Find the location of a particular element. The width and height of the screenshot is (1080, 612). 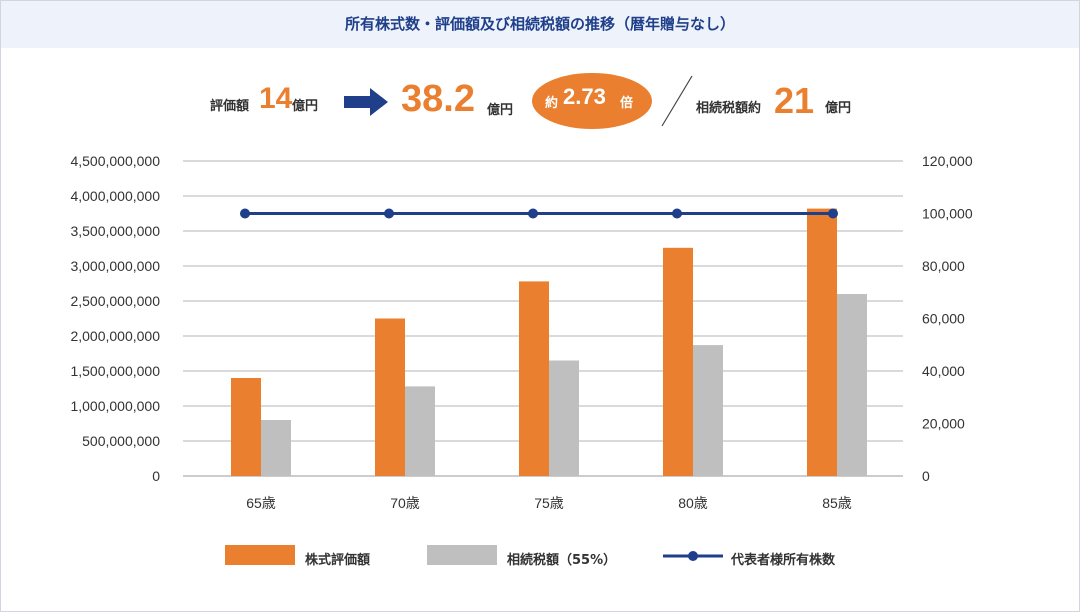

y-left-tick-label: 4,500,000,000 is located at coordinates (115, 161).